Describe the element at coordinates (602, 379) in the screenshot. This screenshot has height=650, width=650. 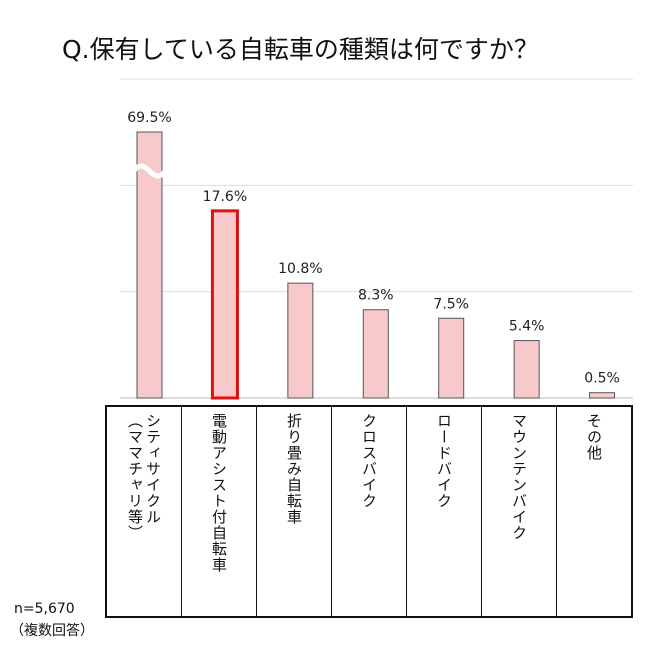
I see `data-label: 0.5%` at that location.